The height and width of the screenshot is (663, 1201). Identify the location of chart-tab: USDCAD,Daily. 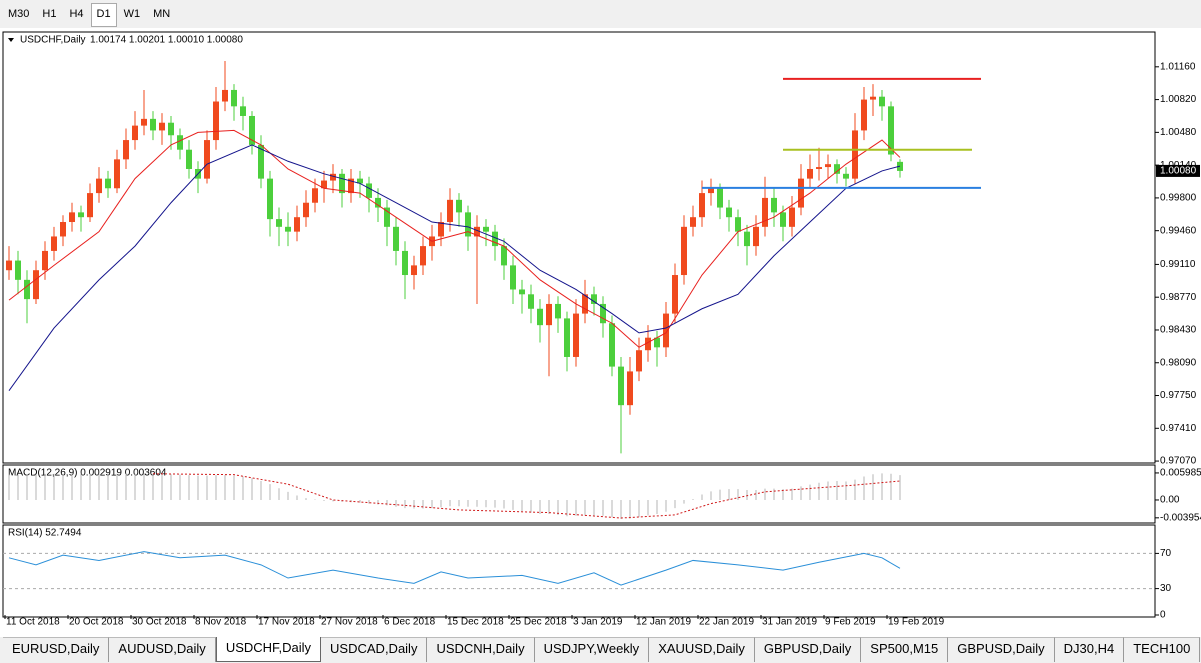
(374, 649).